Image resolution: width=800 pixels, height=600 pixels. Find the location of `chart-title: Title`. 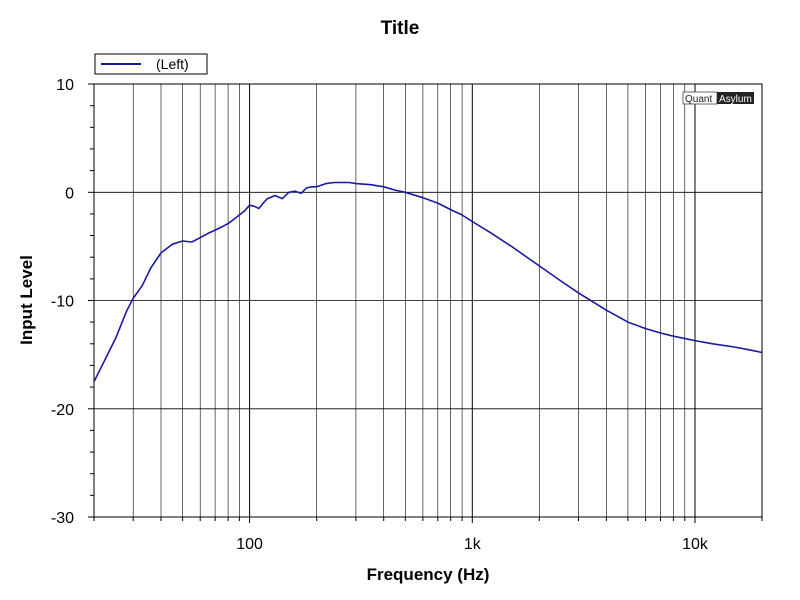

chart-title: Title is located at coordinates (400, 28).